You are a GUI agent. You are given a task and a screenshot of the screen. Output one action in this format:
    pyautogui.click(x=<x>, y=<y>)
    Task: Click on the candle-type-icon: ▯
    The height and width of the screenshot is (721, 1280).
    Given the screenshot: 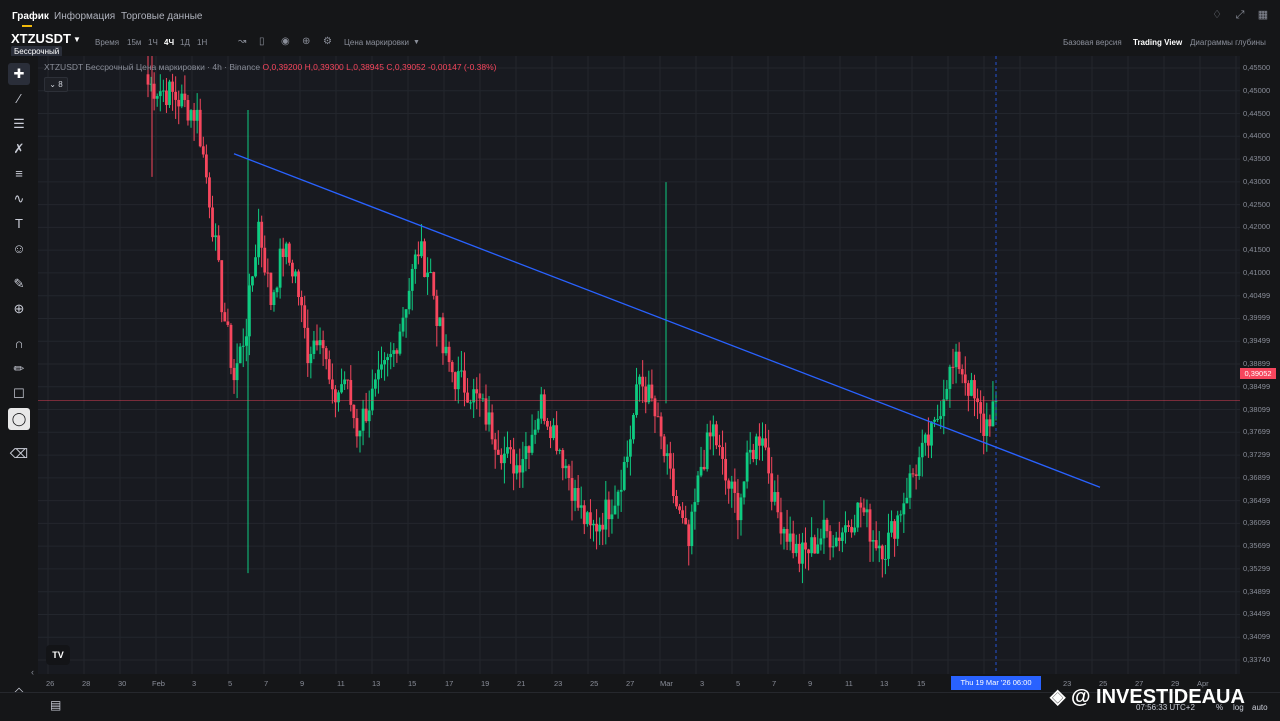 What is the action you would take?
    pyautogui.click(x=262, y=41)
    